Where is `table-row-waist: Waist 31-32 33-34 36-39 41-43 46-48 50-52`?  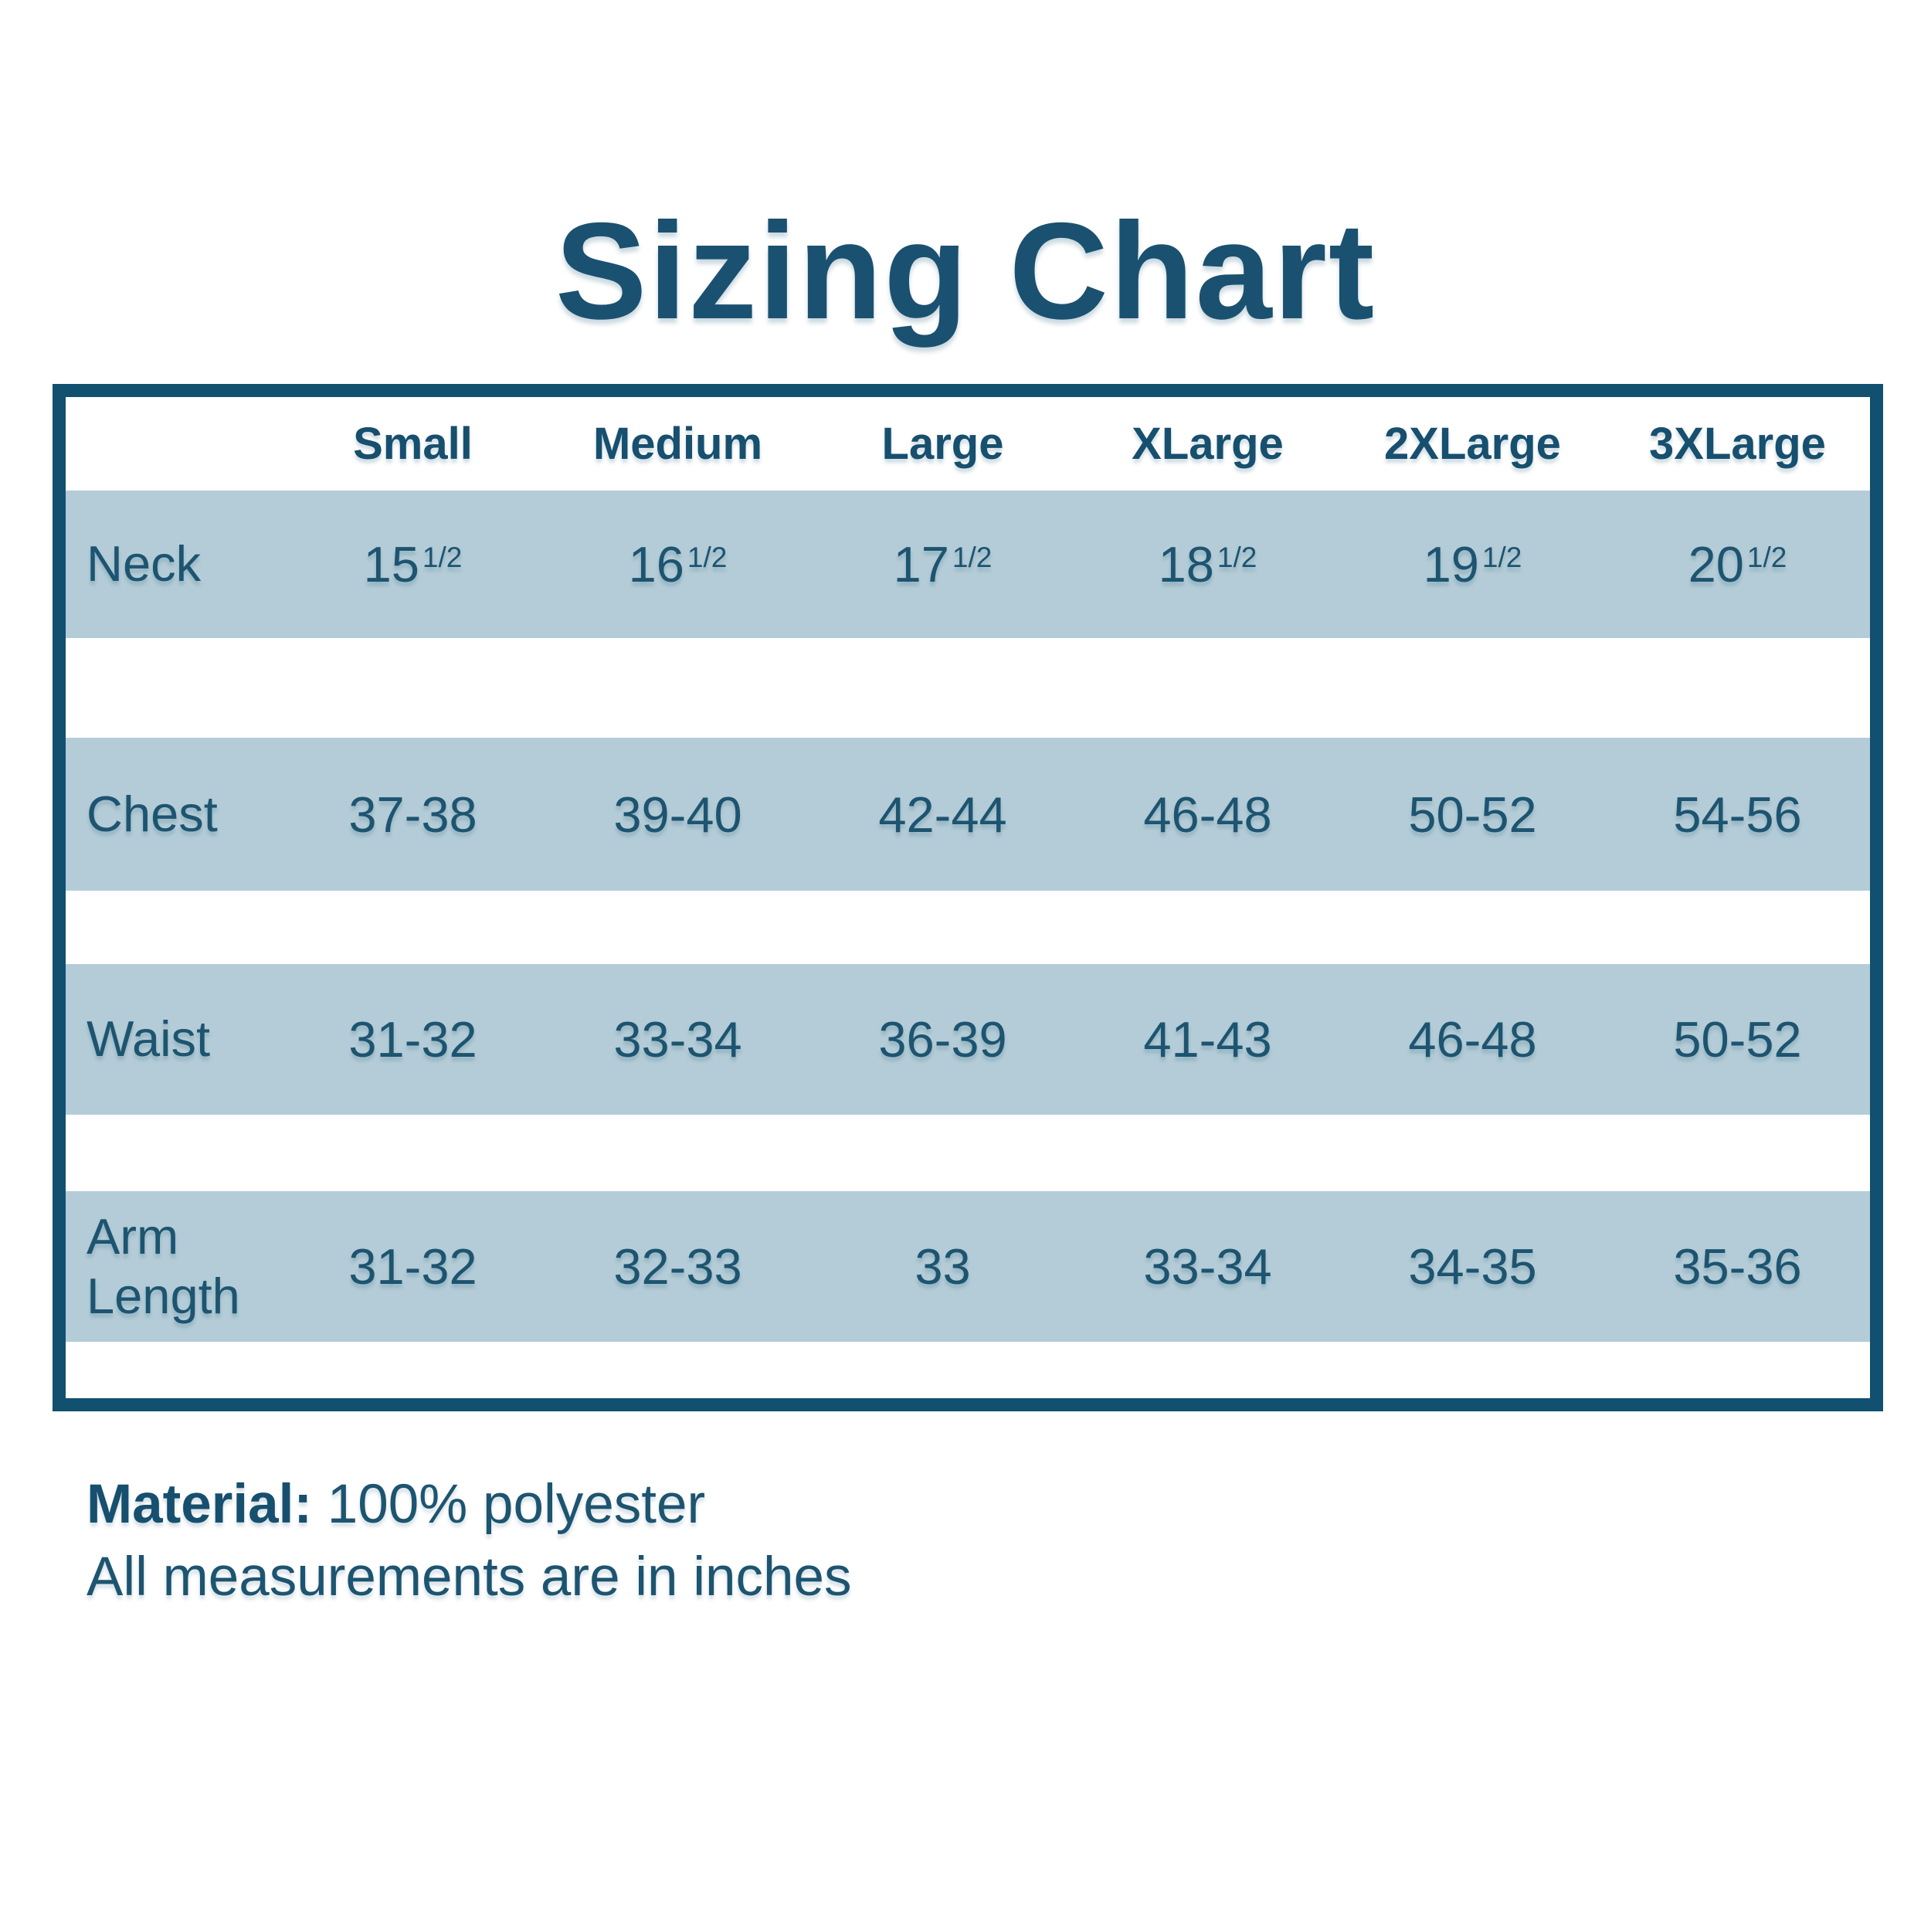 table-row-waist: Waist 31-32 33-34 36-39 41-43 46-48 50-52 is located at coordinates (968, 1040).